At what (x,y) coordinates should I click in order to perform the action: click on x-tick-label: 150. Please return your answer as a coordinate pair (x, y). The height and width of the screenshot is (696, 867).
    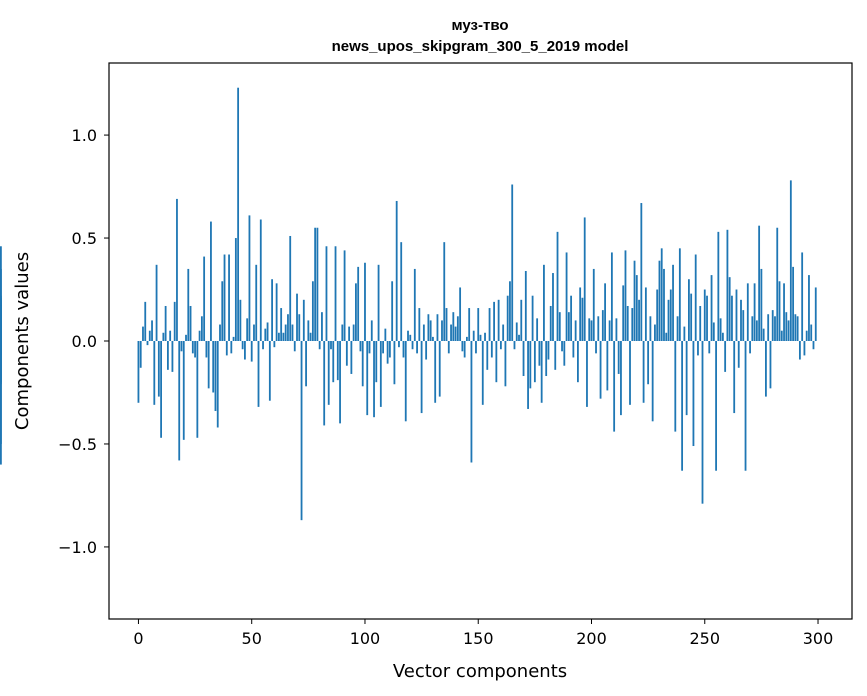
    Looking at the image, I should click on (478, 638).